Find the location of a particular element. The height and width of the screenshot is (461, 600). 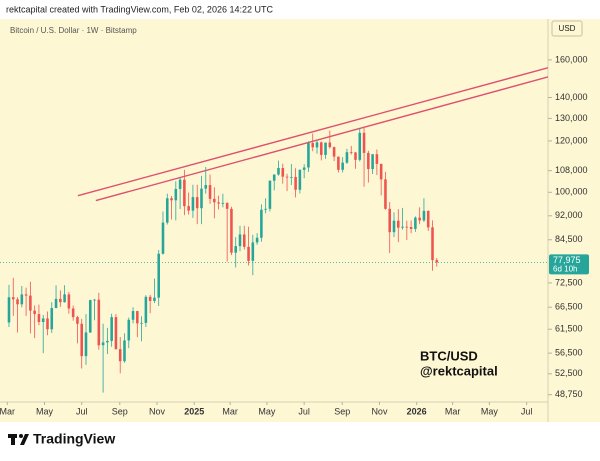

y-tick-label: 52,500 is located at coordinates (569, 373).